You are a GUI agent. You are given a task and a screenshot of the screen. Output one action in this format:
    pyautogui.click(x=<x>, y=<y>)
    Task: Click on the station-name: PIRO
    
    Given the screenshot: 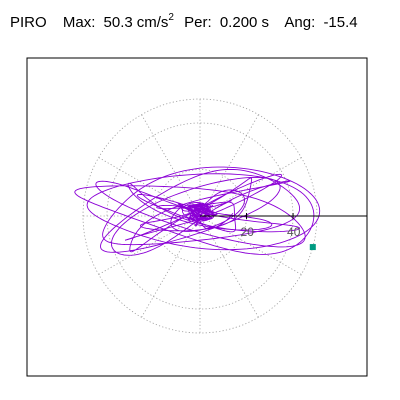 What is the action you would take?
    pyautogui.click(x=28, y=22)
    